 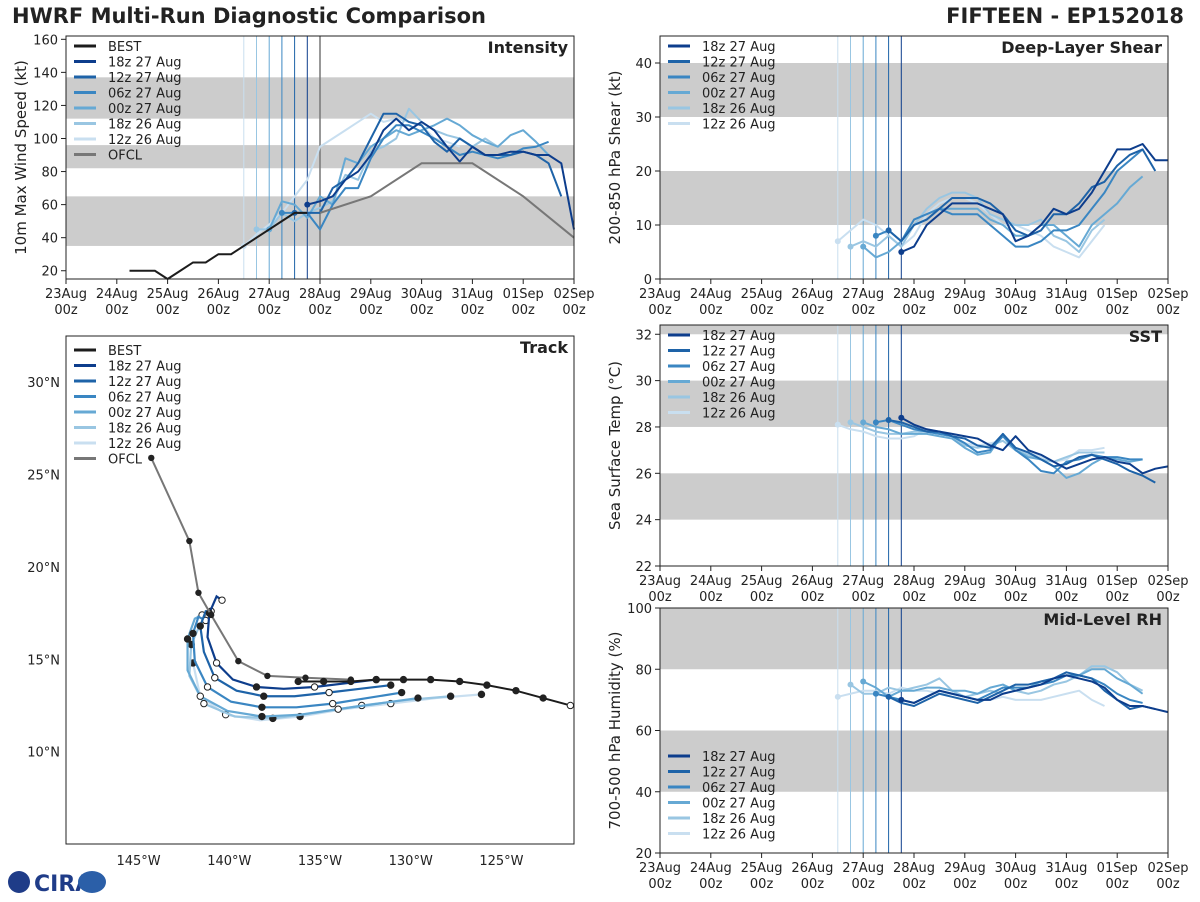 What do you see at coordinates (648, 280) in the screenshot?
I see `y-tick-label: 0` at bounding box center [648, 280].